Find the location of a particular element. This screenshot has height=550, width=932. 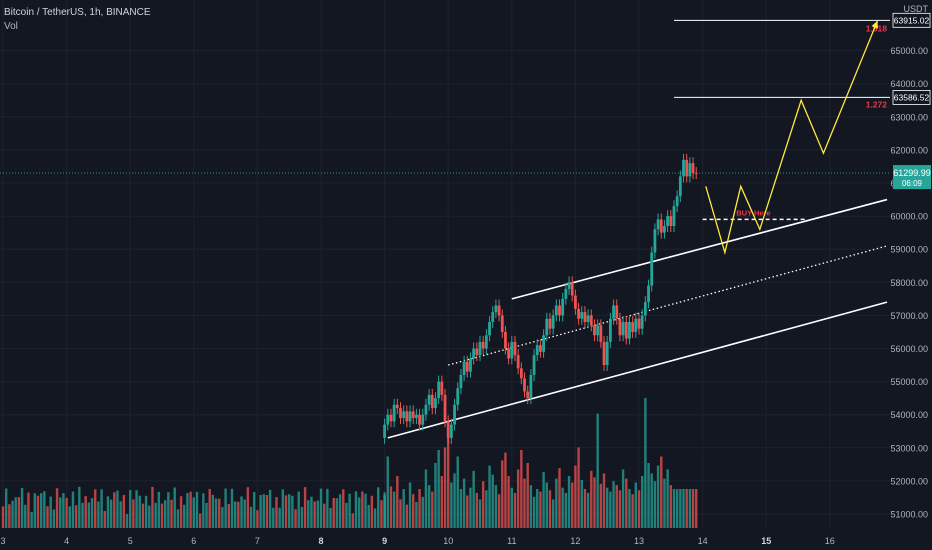

symbol-title: Bitcoin / TetherUS, 1h, BINANCE is located at coordinates (77, 12).